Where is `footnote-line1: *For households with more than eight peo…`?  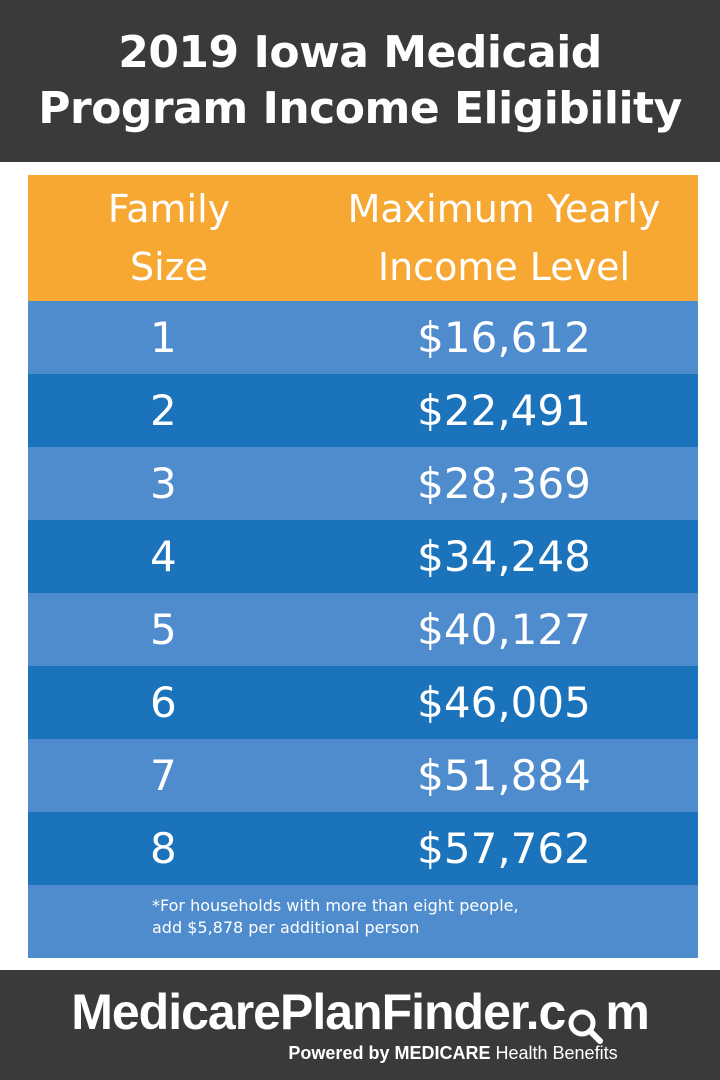 footnote-line1: *For households with more than eight peo… is located at coordinates (335, 905).